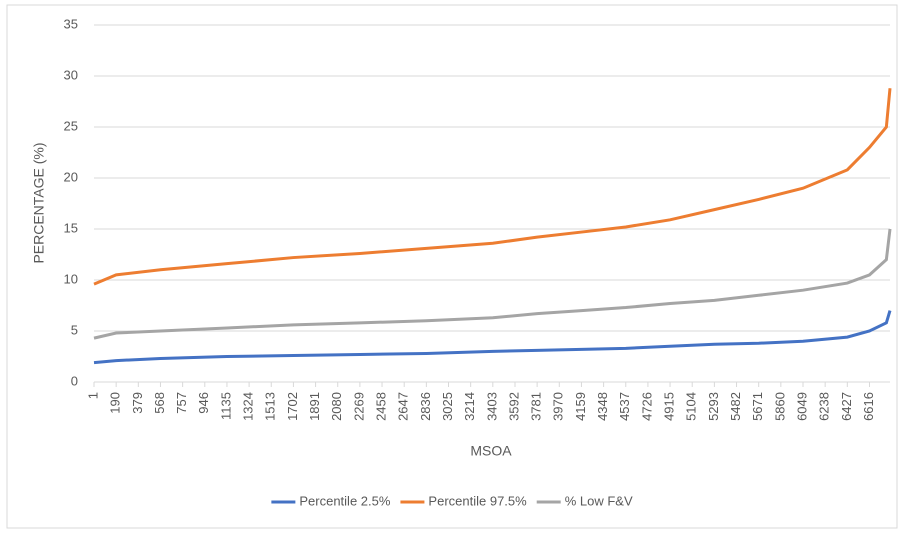 The height and width of the screenshot is (538, 905). I want to click on x-tick-label: 3403, so click(491, 406).